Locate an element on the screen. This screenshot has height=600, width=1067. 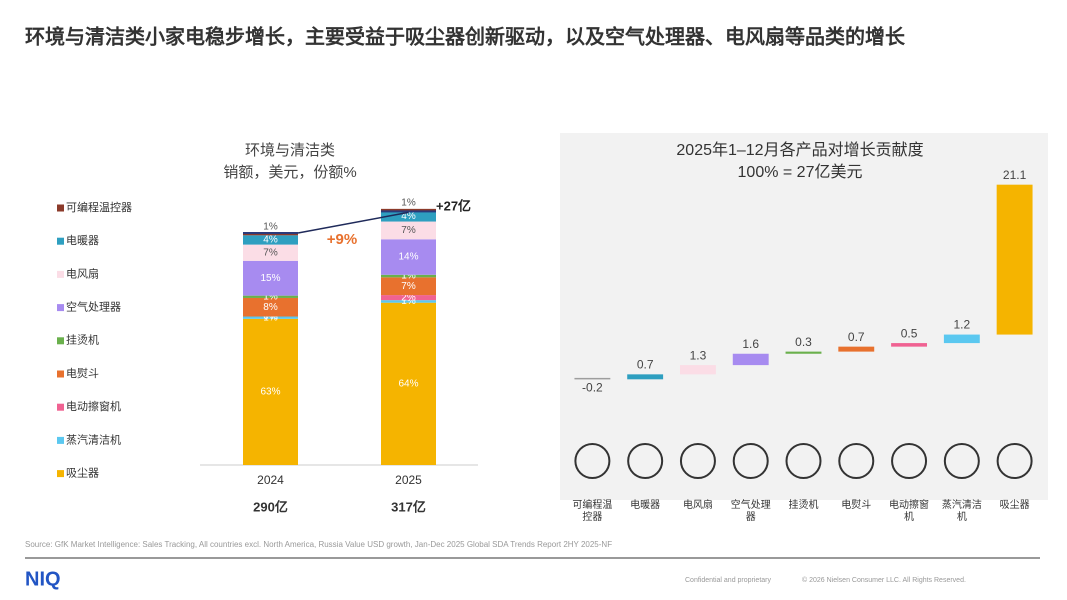
x-tick-label: 空气处理器 is located at coordinates (750, 511).